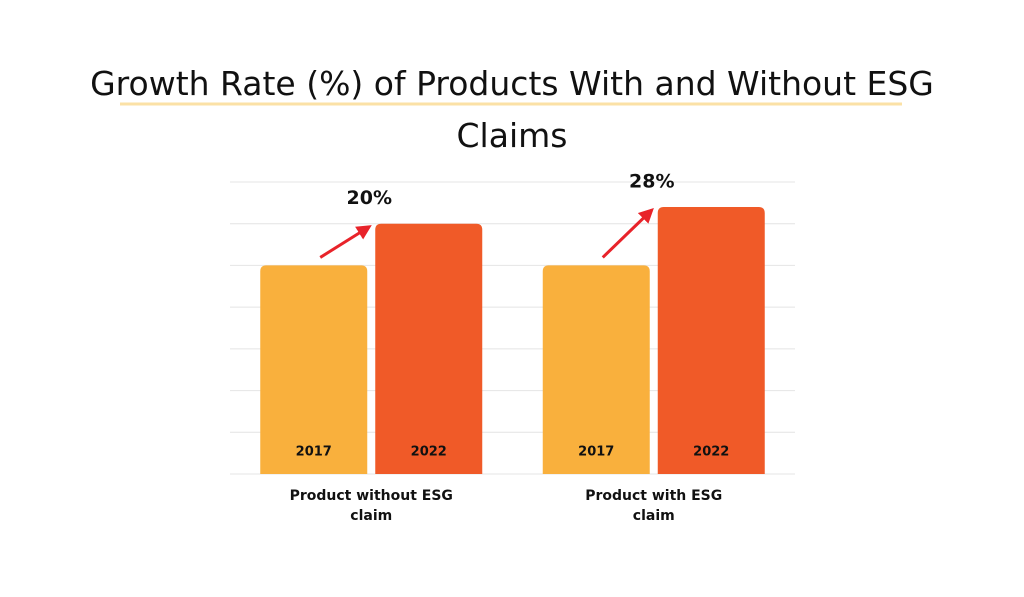 Image resolution: width=1024 pixels, height=597 pixels. What do you see at coordinates (651, 182) in the screenshot?
I see `annotation: 28%` at bounding box center [651, 182].